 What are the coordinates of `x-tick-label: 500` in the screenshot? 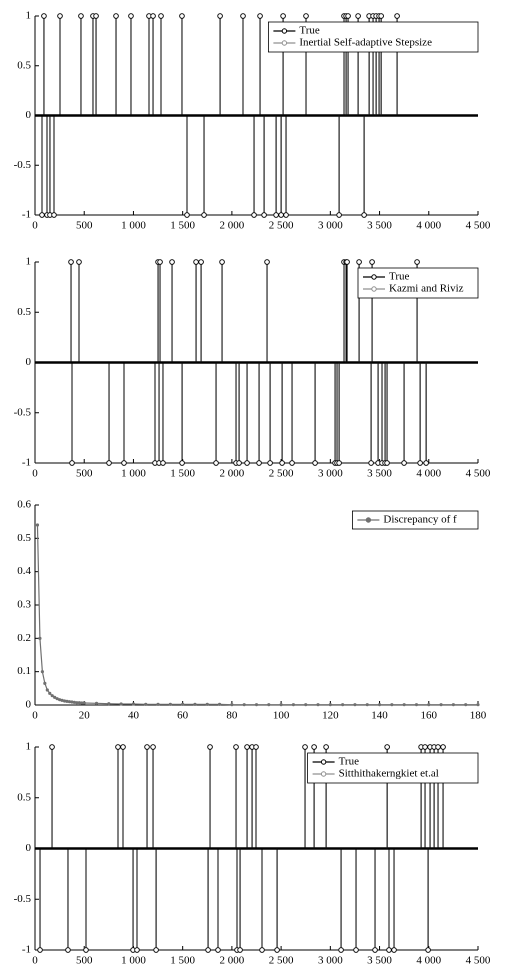 It's located at (84, 474).